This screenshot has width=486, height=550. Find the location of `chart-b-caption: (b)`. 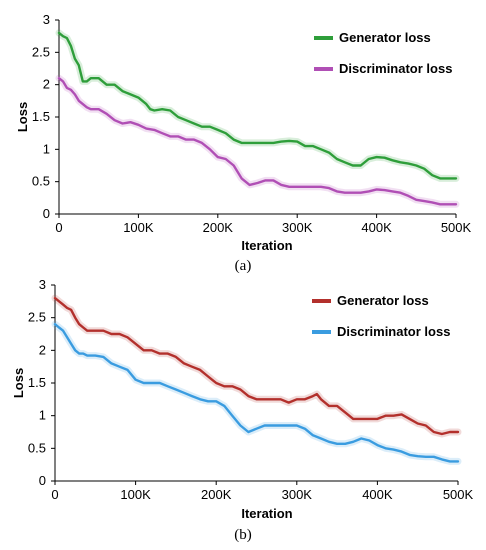

chart-b-caption: (b) is located at coordinates (243, 535).